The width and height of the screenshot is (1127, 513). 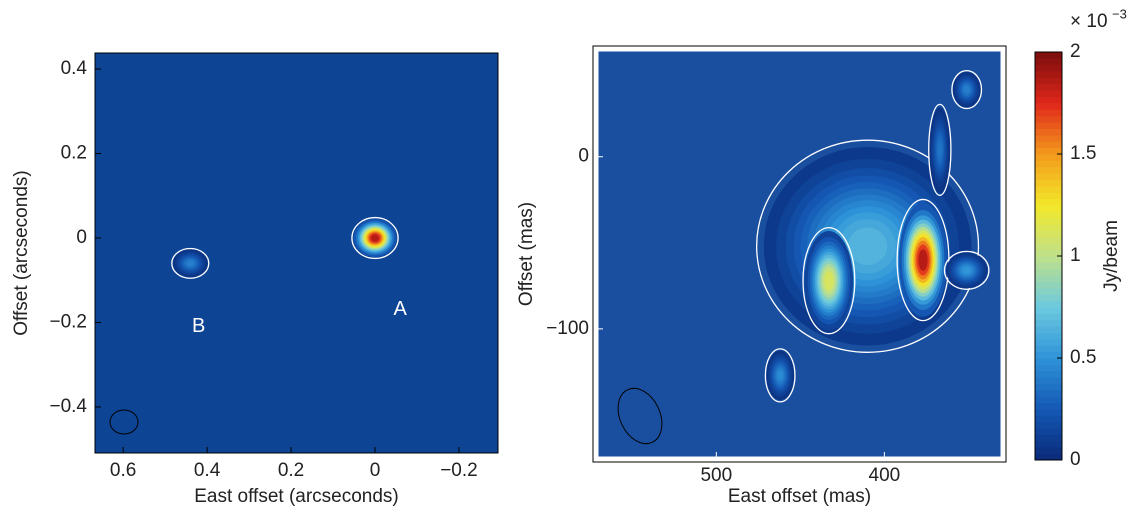 What do you see at coordinates (68, 406) in the screenshot?
I see `y-tick-label: −0.4` at bounding box center [68, 406].